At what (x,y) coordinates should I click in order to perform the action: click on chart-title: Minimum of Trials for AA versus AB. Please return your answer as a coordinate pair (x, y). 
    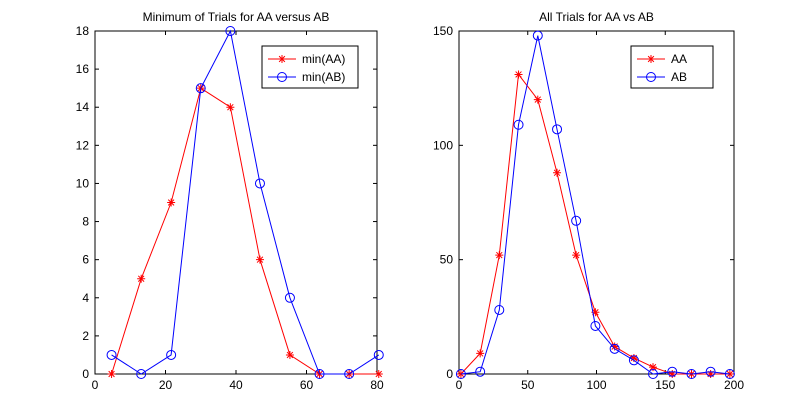
    Looking at the image, I should click on (236, 17).